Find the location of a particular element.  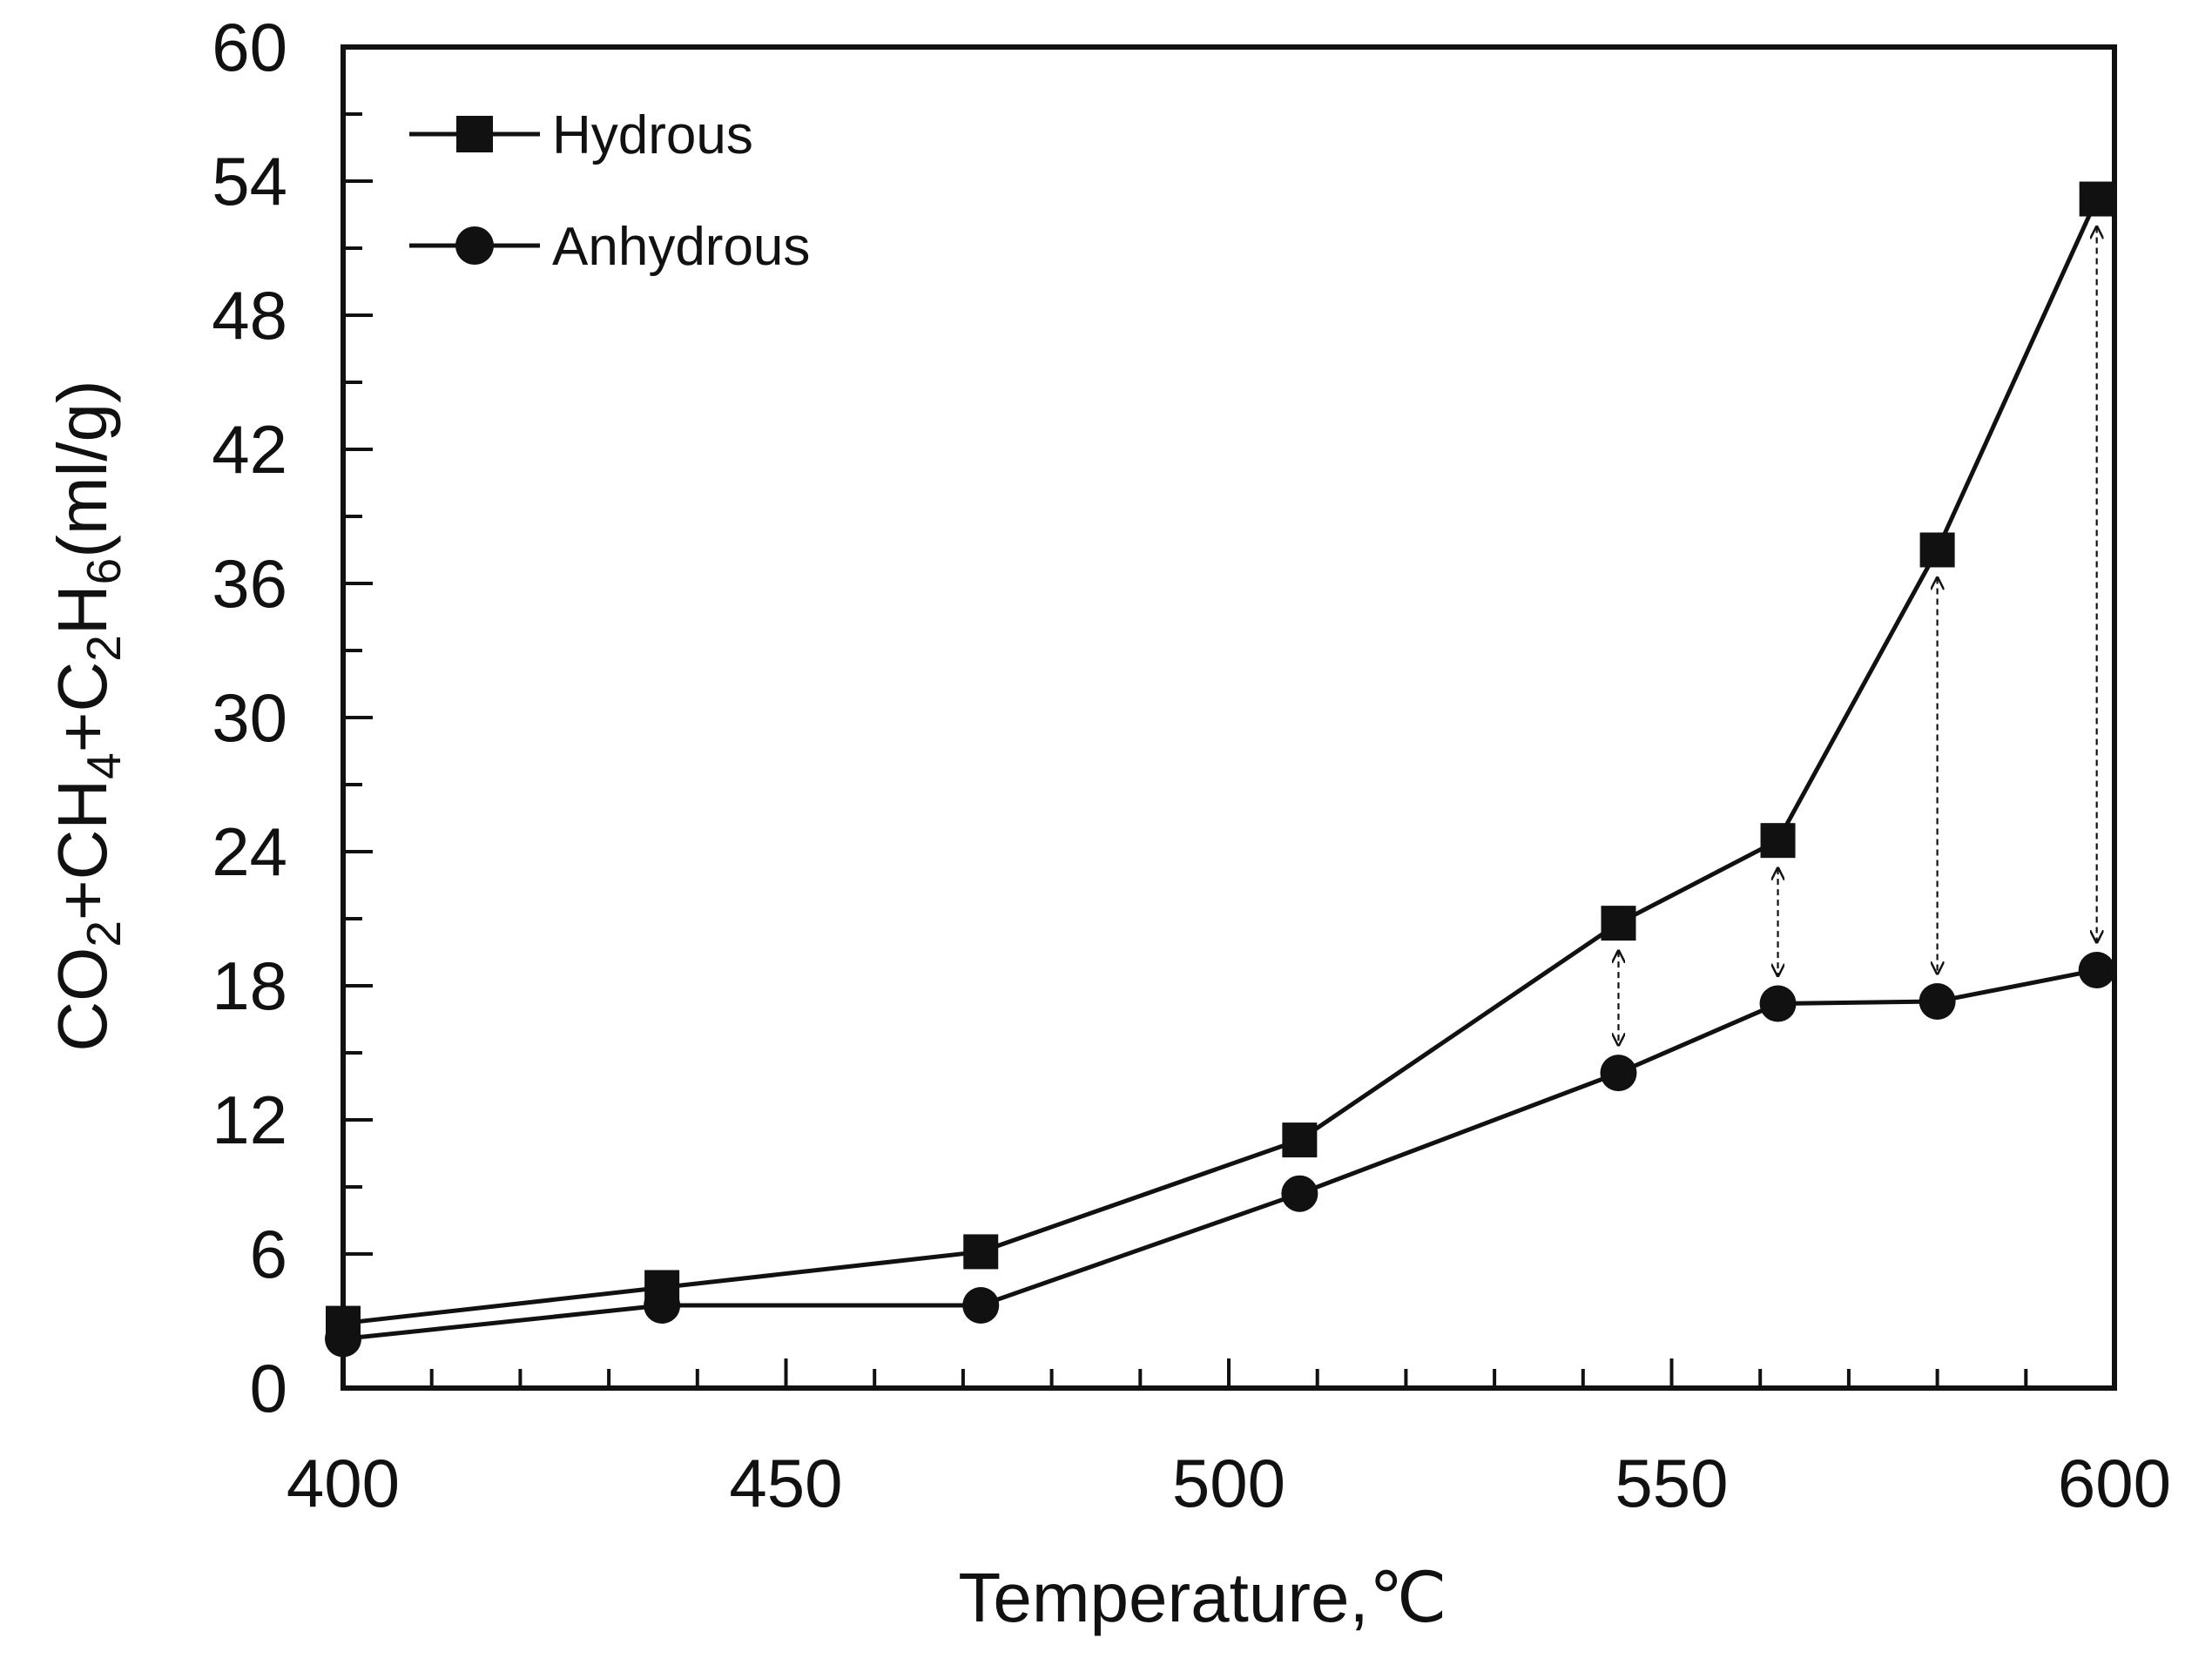

x-tick-label: 600 is located at coordinates (2114, 1483).